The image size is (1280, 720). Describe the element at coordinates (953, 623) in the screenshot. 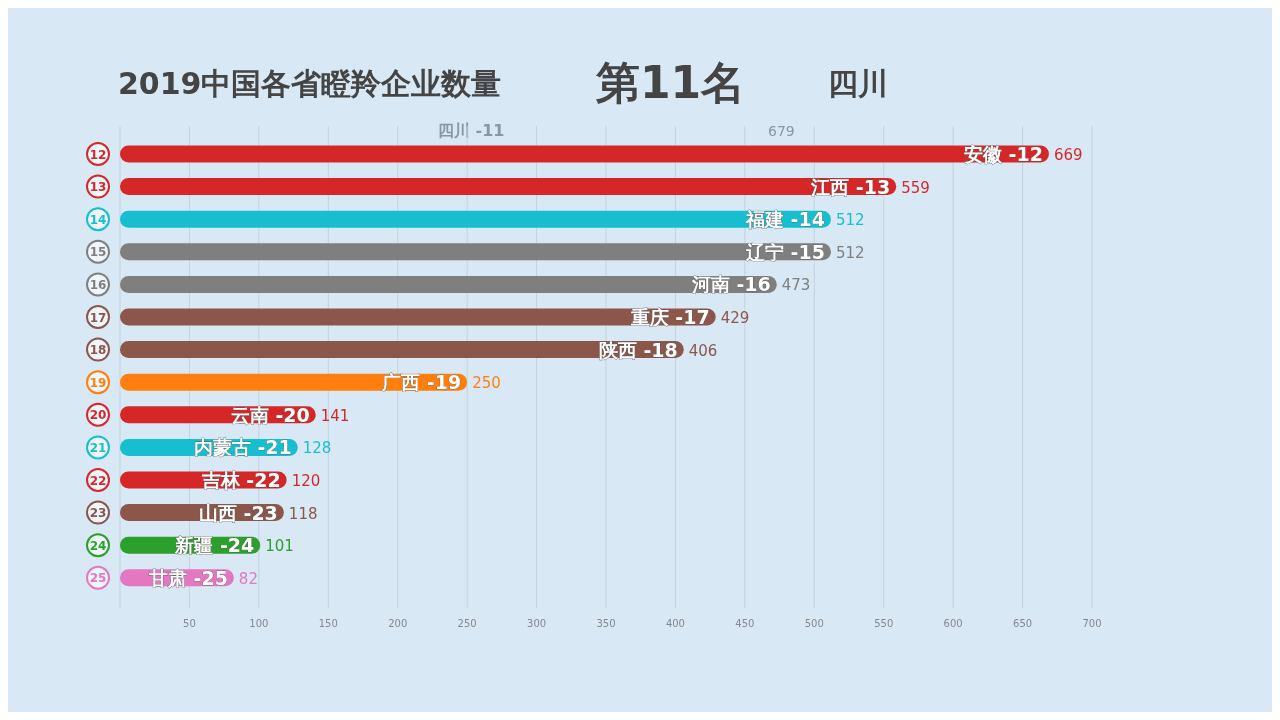

I see `x-tick-label: 600` at that location.